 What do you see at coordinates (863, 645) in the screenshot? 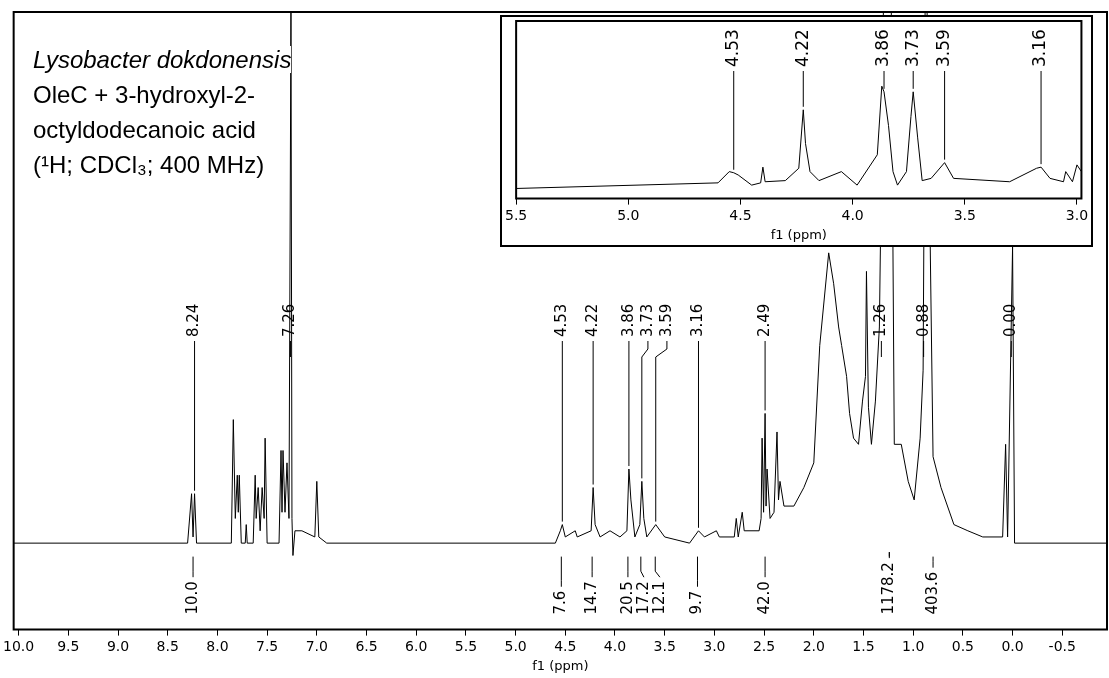
I see `x-tick-label: 1.5` at bounding box center [863, 645].